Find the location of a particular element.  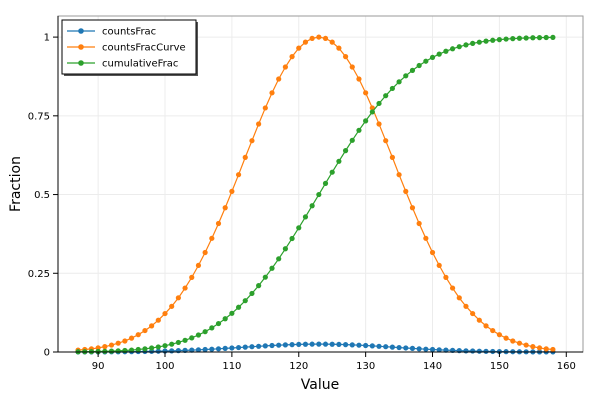

x-tick-label: 150 is located at coordinates (499, 366).